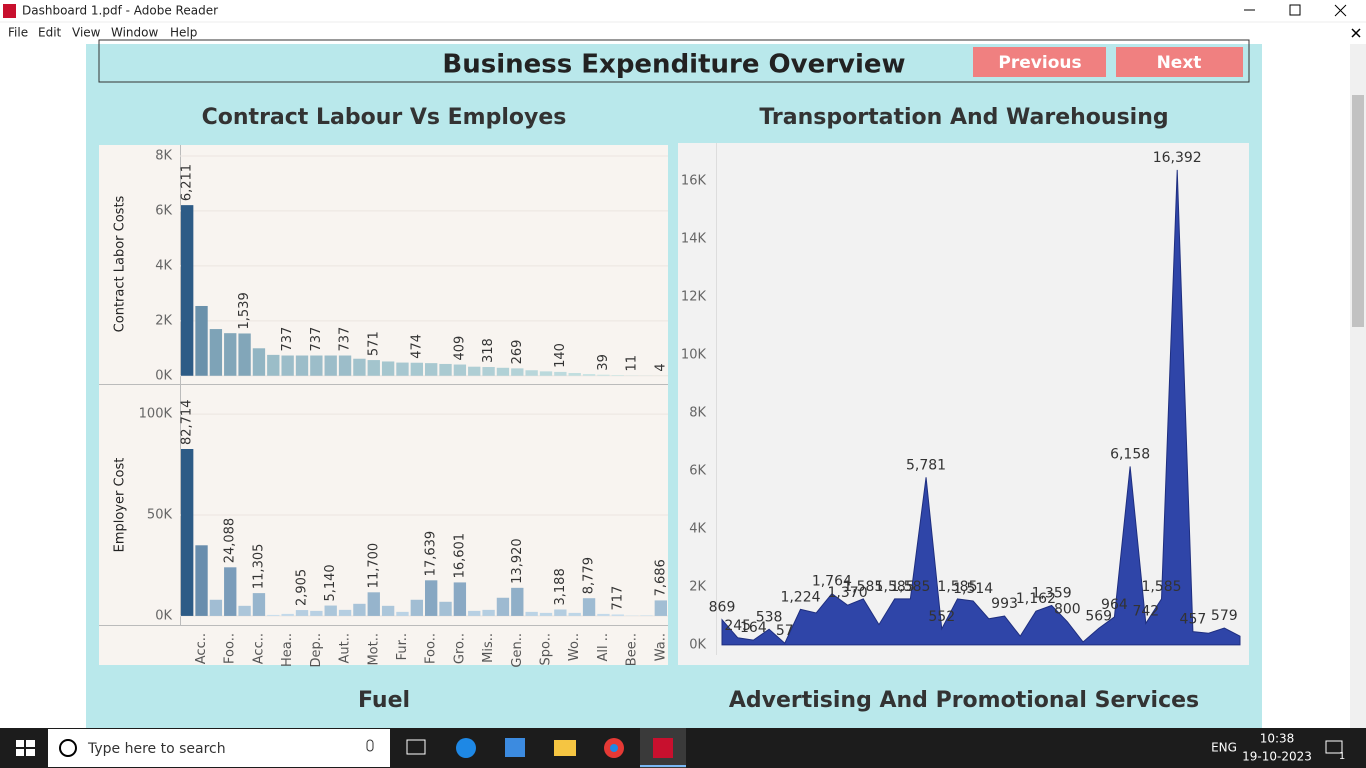 This screenshot has height=768, width=1366. Describe the element at coordinates (156, 749) in the screenshot. I see `search-placeholder: Type here to search` at that location.